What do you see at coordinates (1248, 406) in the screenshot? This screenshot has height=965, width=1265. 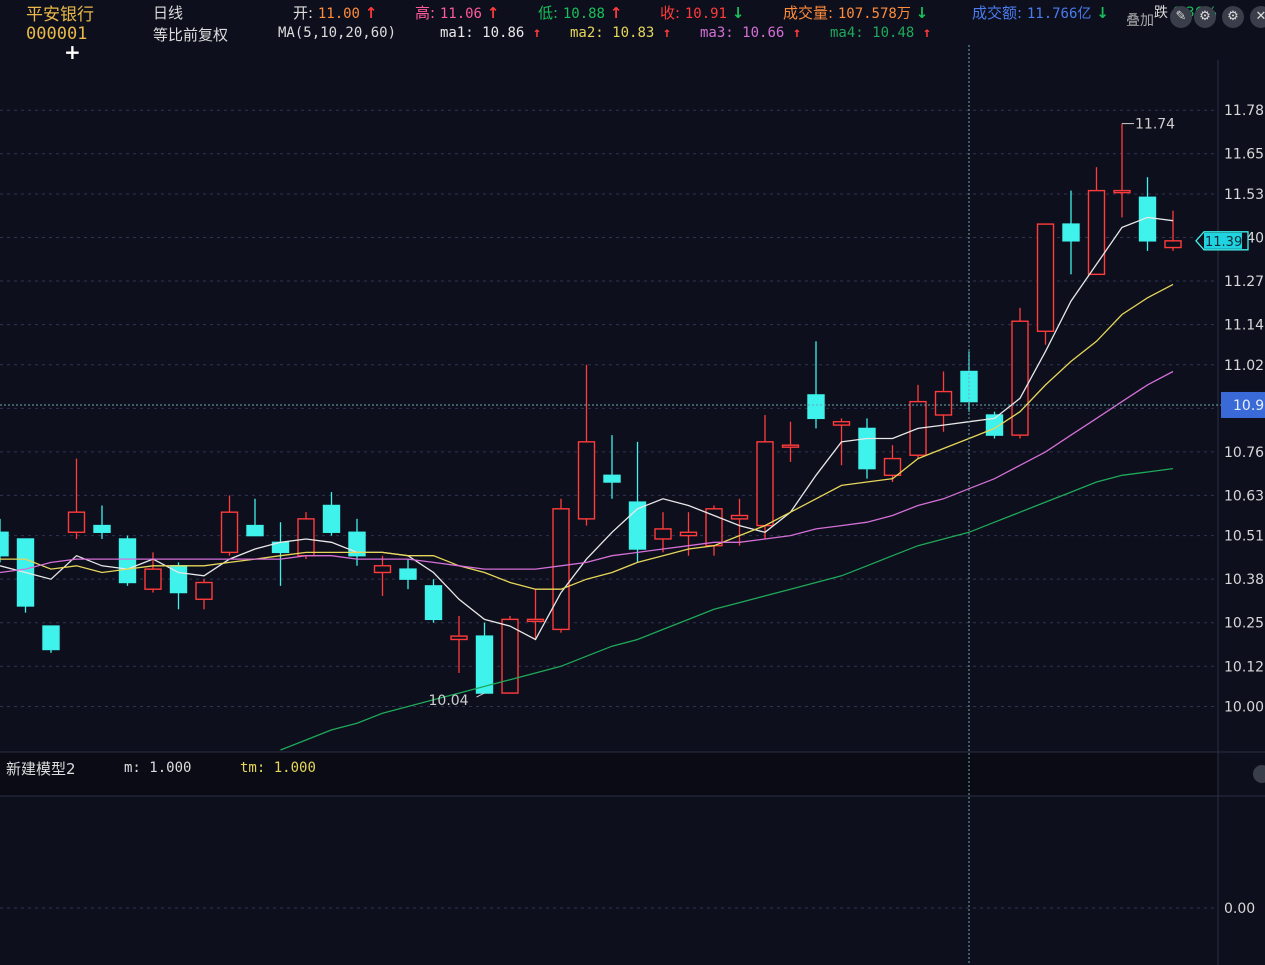 I see `crosshair-price-label: 10.9` at bounding box center [1248, 406].